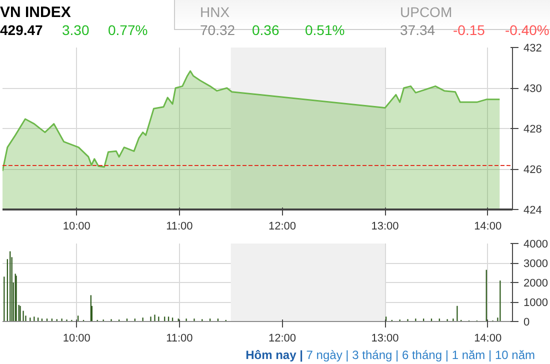 This screenshot has width=550, height=364. Describe the element at coordinates (536, 244) in the screenshot. I see `y-tick-label: 4000` at that location.